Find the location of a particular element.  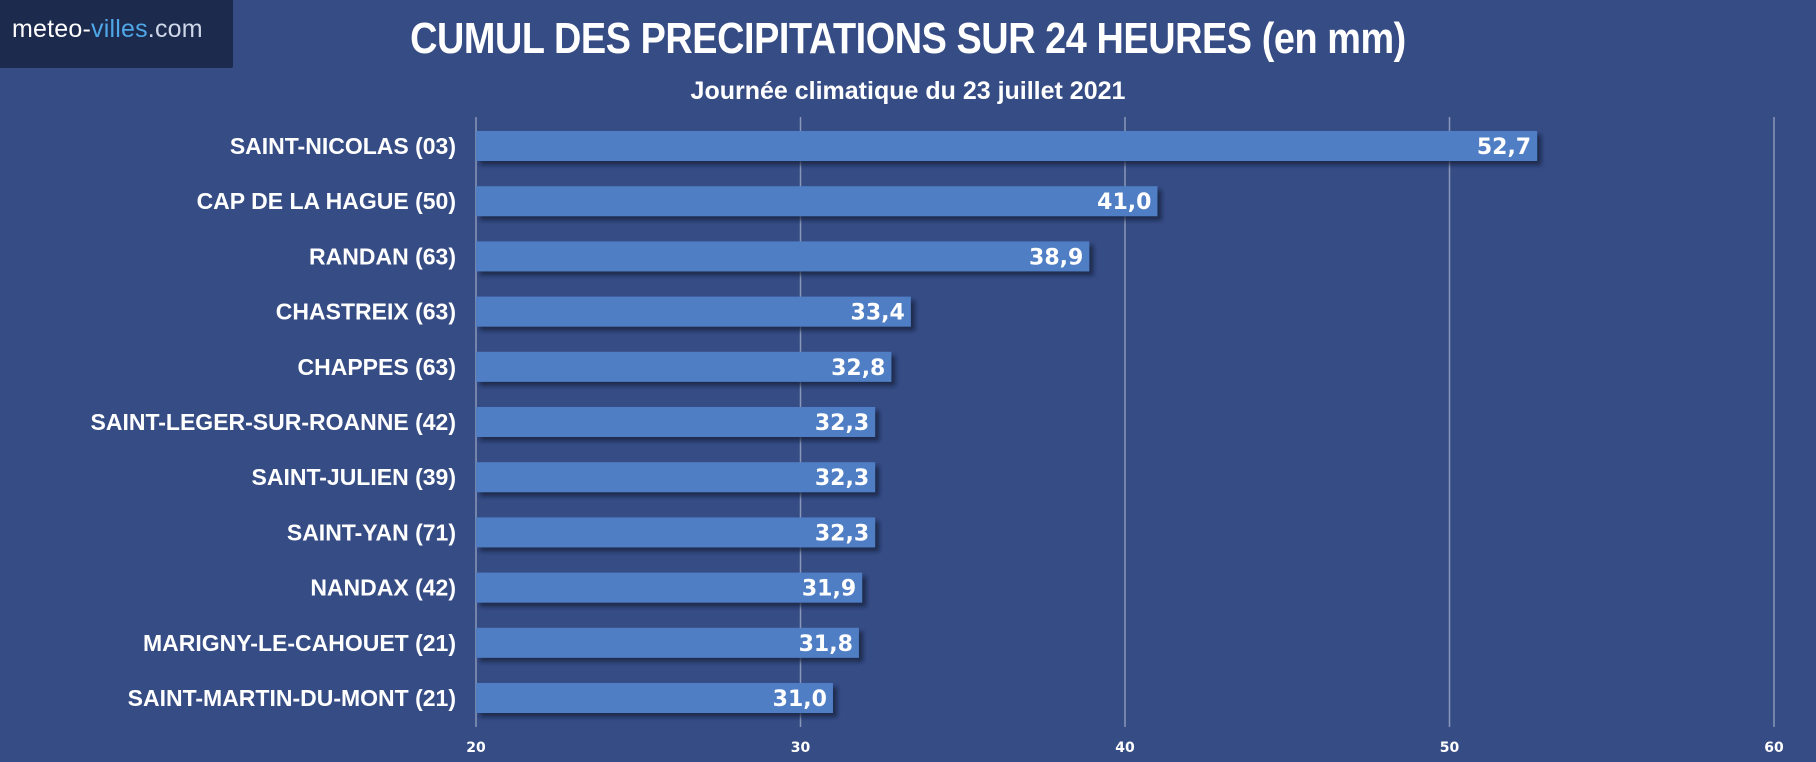

category-label: SAINT-MARTIN-DU-MONT (21) is located at coordinates (292, 698).